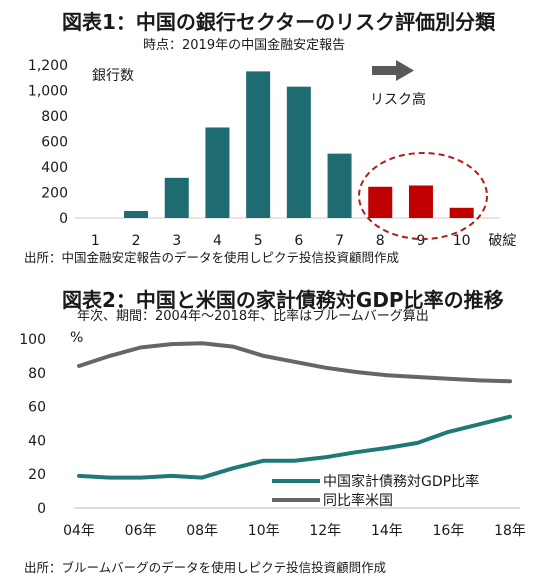  What do you see at coordinates (358, 500) in the screenshot?
I see `legend-us-label: 同比率米国` at bounding box center [358, 500].